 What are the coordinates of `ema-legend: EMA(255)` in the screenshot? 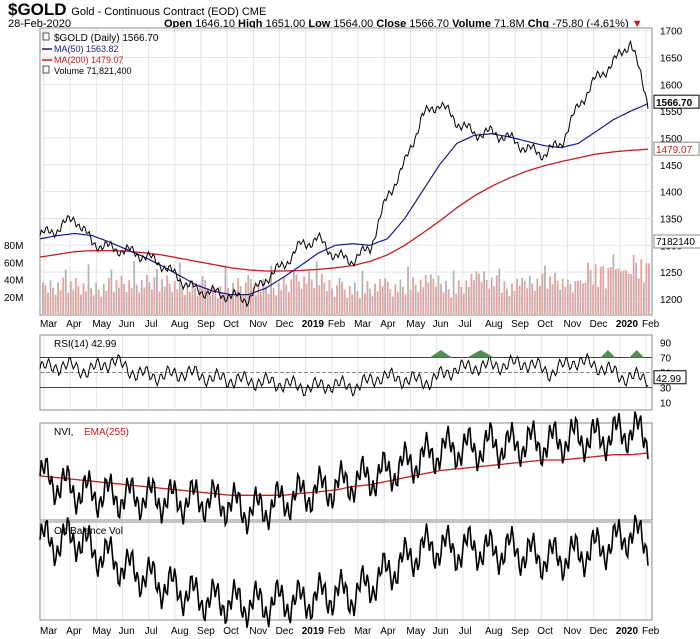 It's located at (106, 432).